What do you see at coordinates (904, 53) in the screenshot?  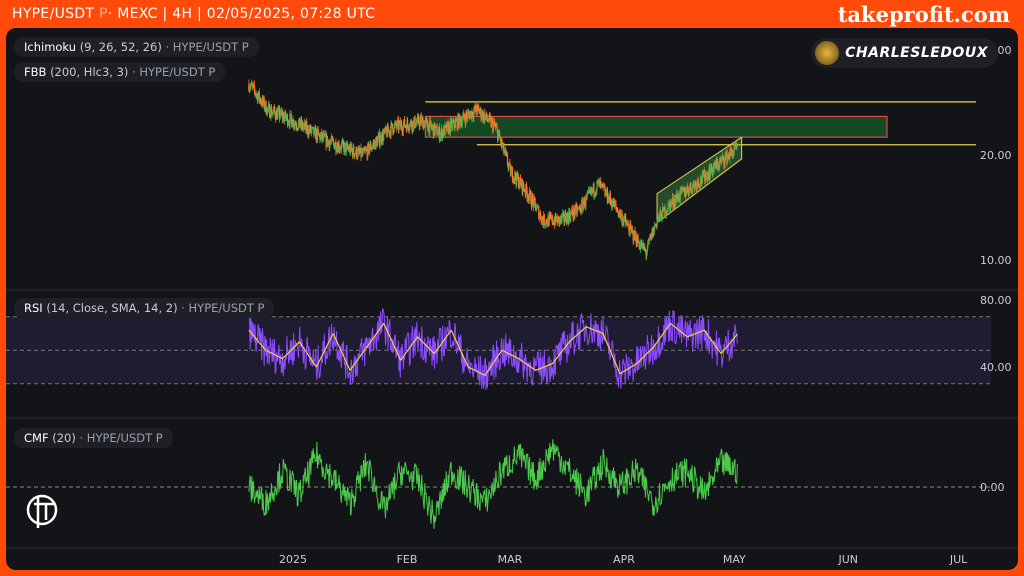 I see `author-badge: CHARLESLEDOUX` at bounding box center [904, 53].